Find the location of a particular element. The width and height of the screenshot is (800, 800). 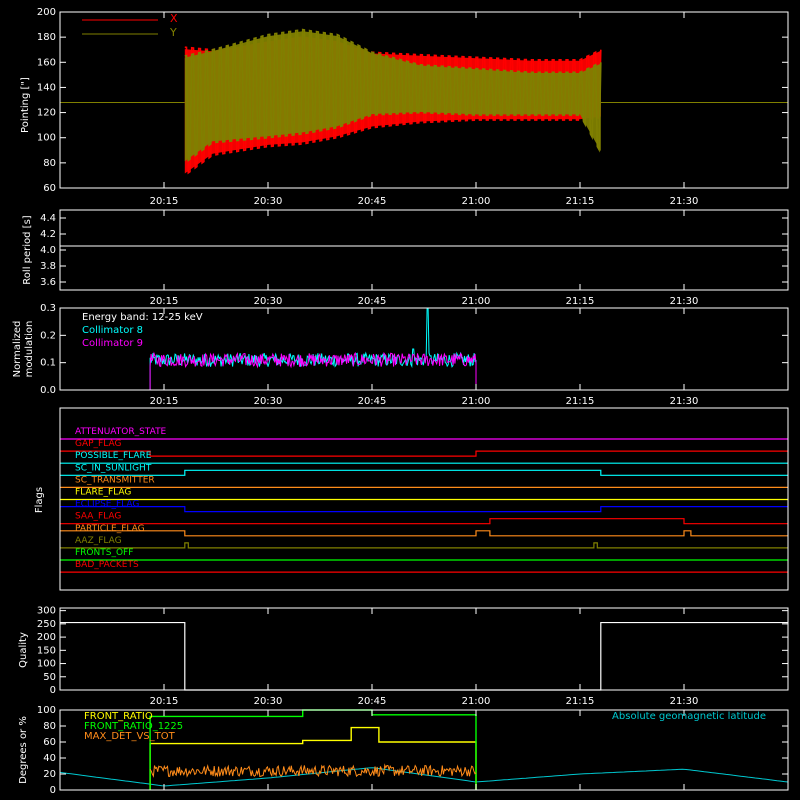

quality-xtick-label: 20:15 is located at coordinates (164, 701).